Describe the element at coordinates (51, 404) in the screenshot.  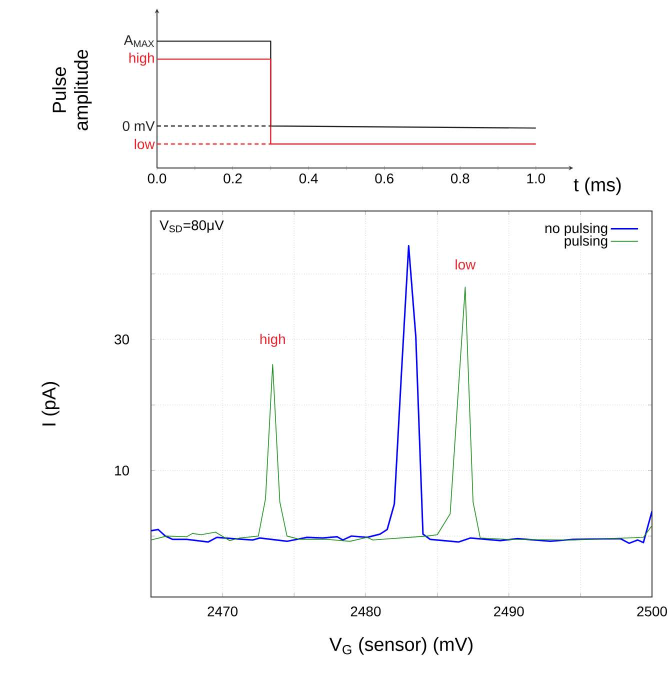
I see `y-axis-title: I (pA)` at that location.